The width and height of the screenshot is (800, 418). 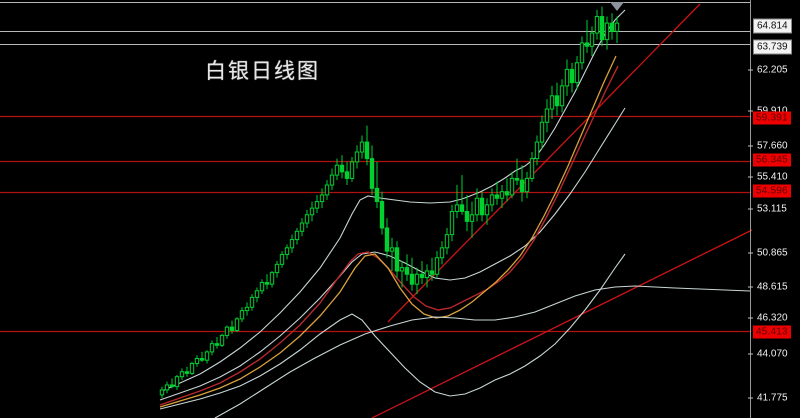 What do you see at coordinates (375, 23) in the screenshot?
I see `white-horizontal-lines` at bounding box center [375, 23].